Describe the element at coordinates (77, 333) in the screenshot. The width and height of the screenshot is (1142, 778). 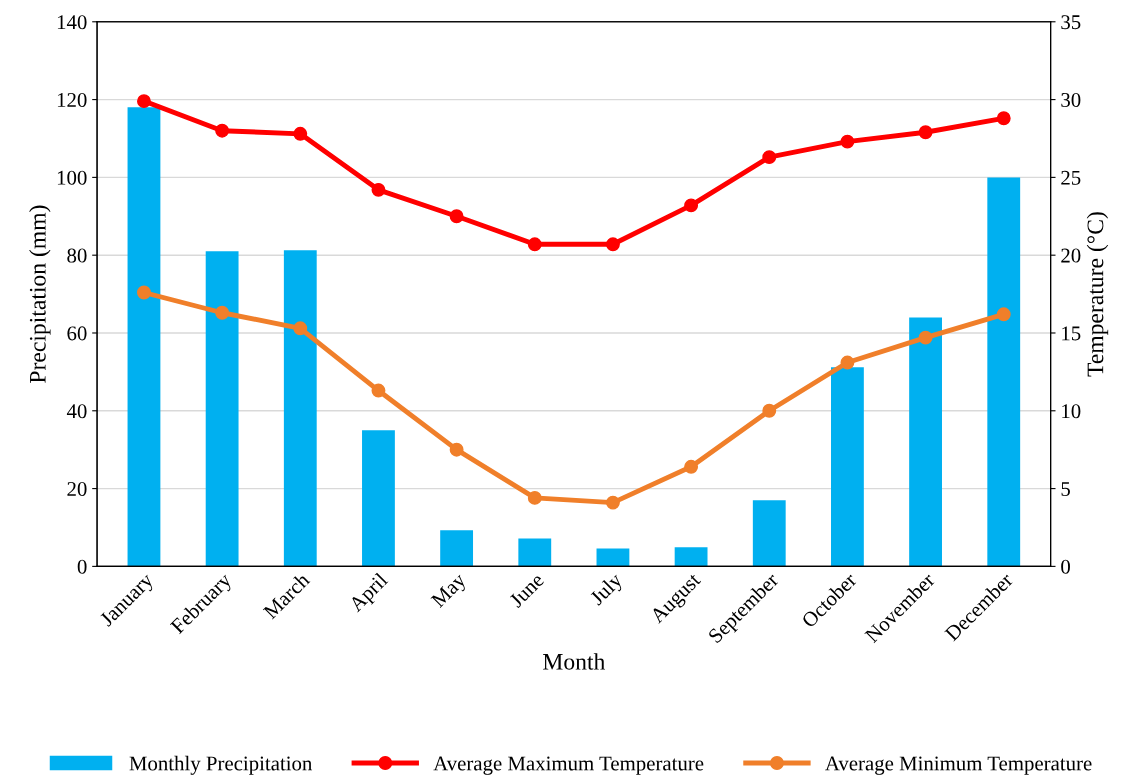
I see `y-tick-label: 60` at that location.